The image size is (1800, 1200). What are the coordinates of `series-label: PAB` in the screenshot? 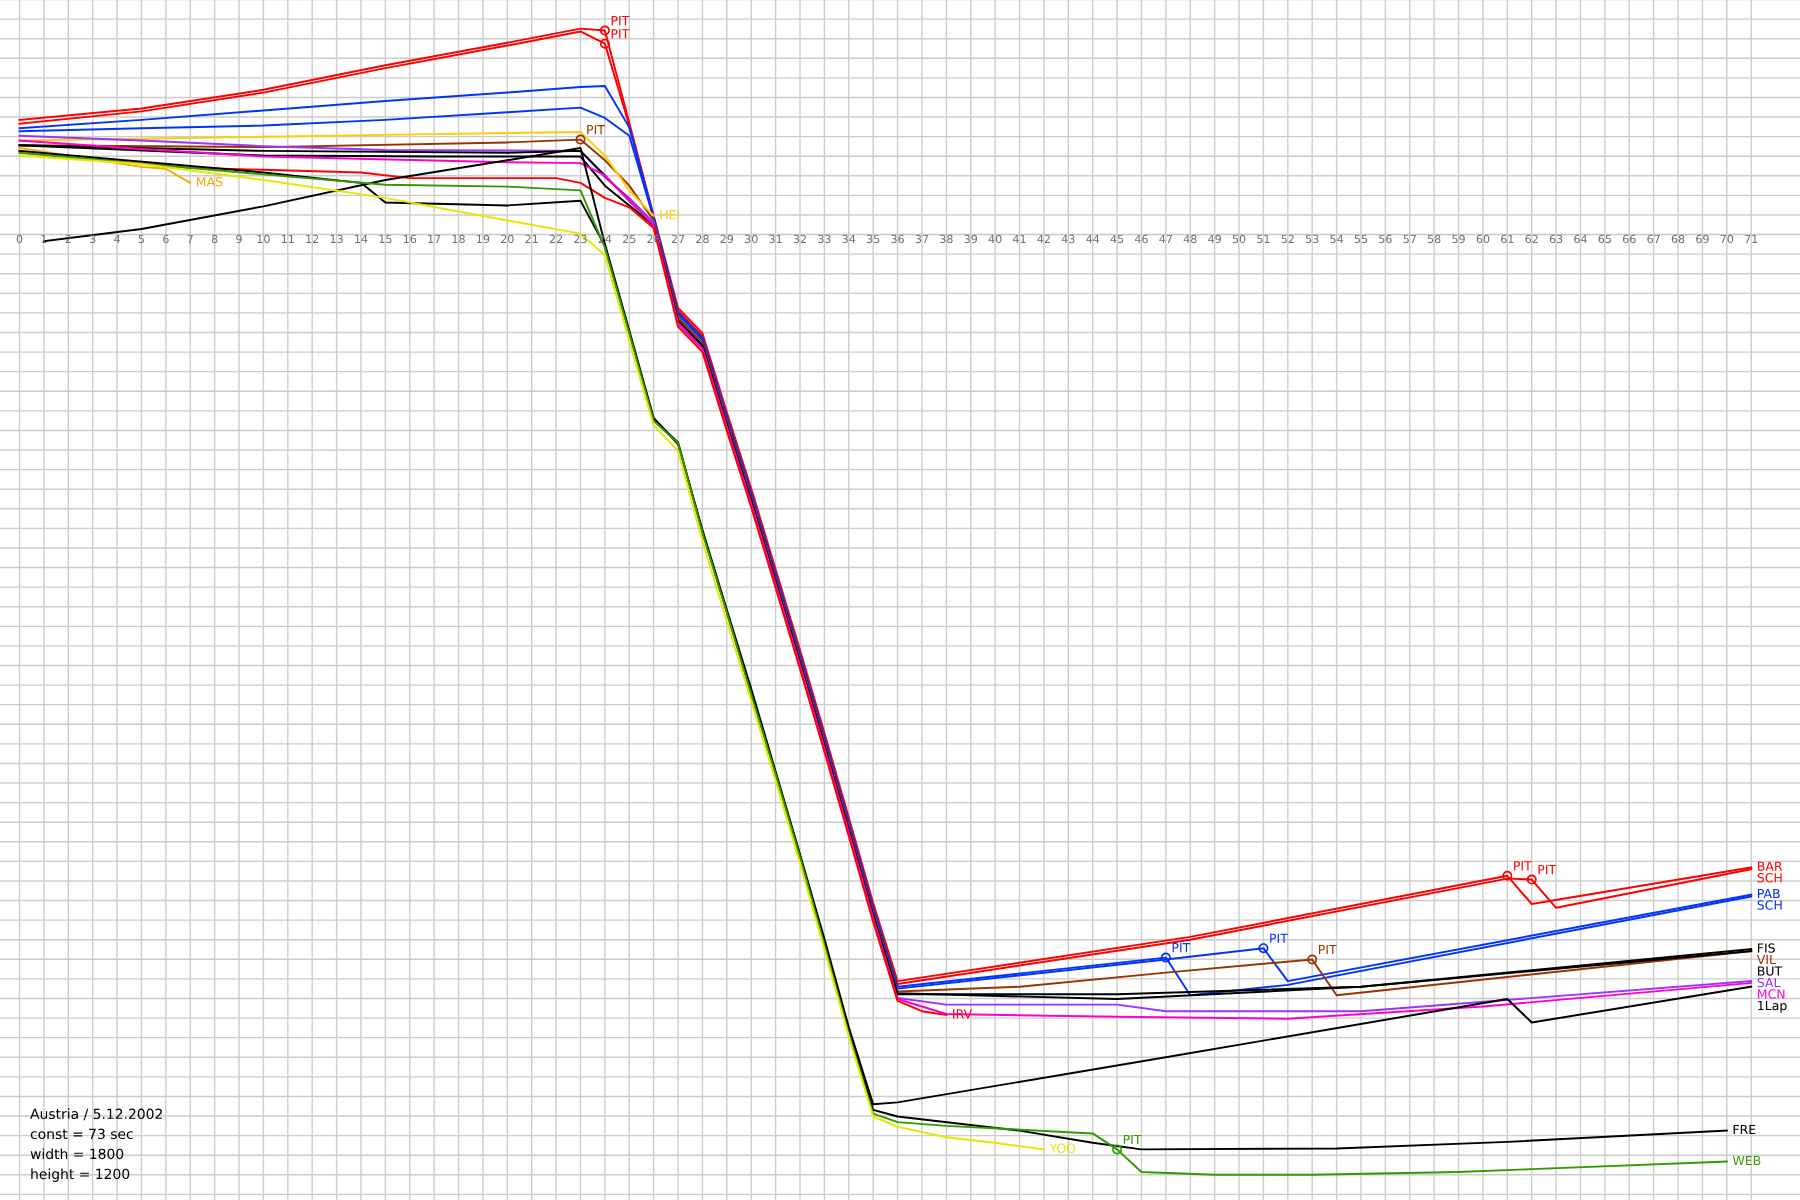 It's located at (1769, 893).